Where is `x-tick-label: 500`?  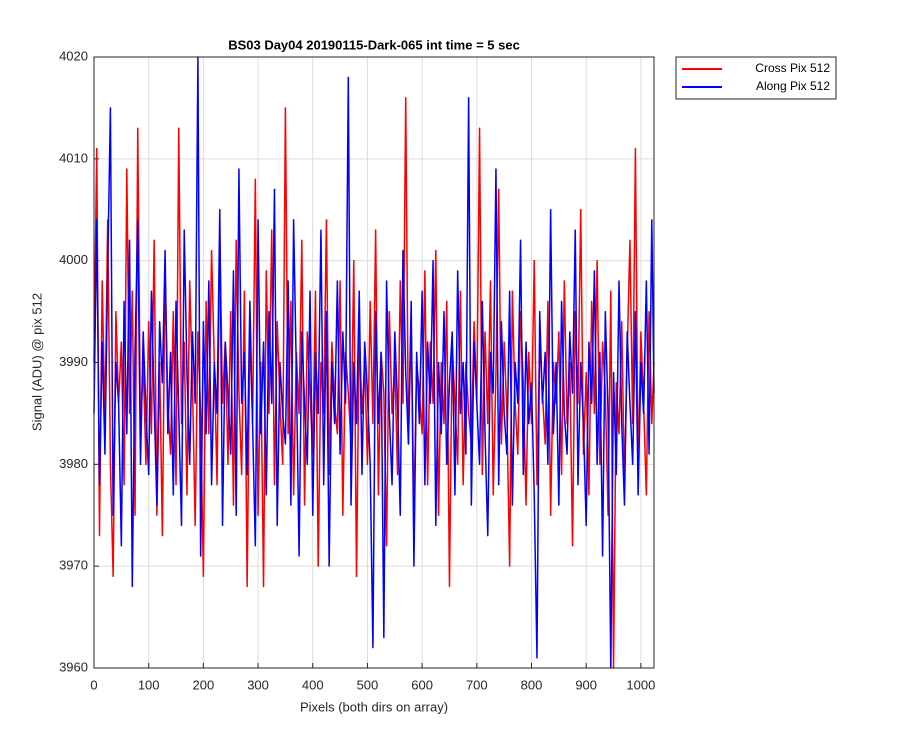
x-tick-label: 500 is located at coordinates (368, 684).